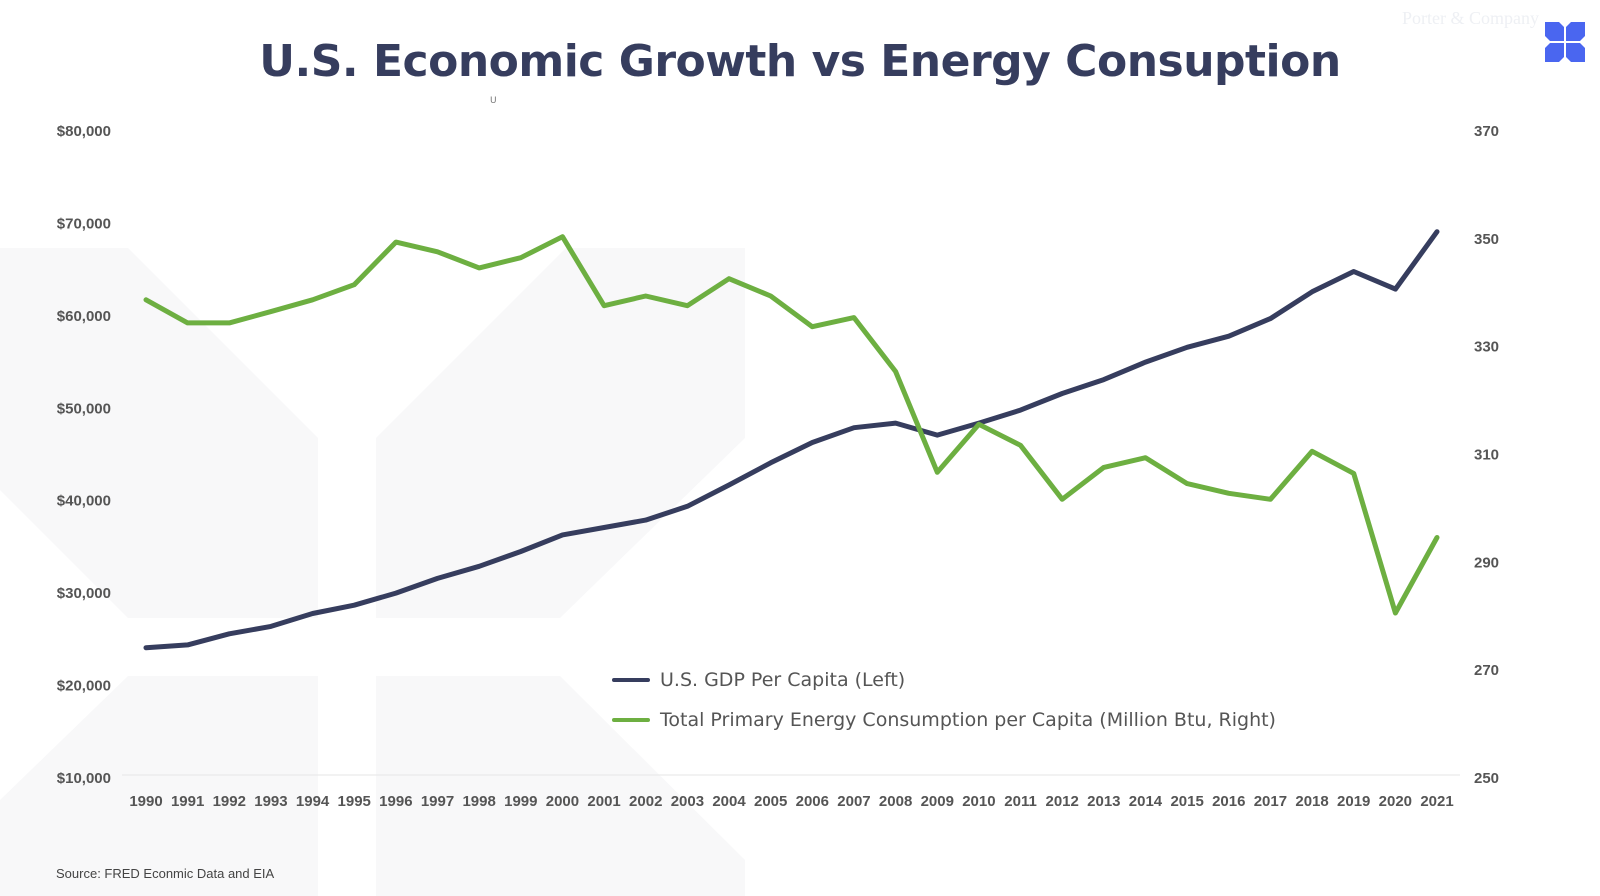  What do you see at coordinates (770, 801) in the screenshot?
I see `x-tick-label: 2005` at bounding box center [770, 801].